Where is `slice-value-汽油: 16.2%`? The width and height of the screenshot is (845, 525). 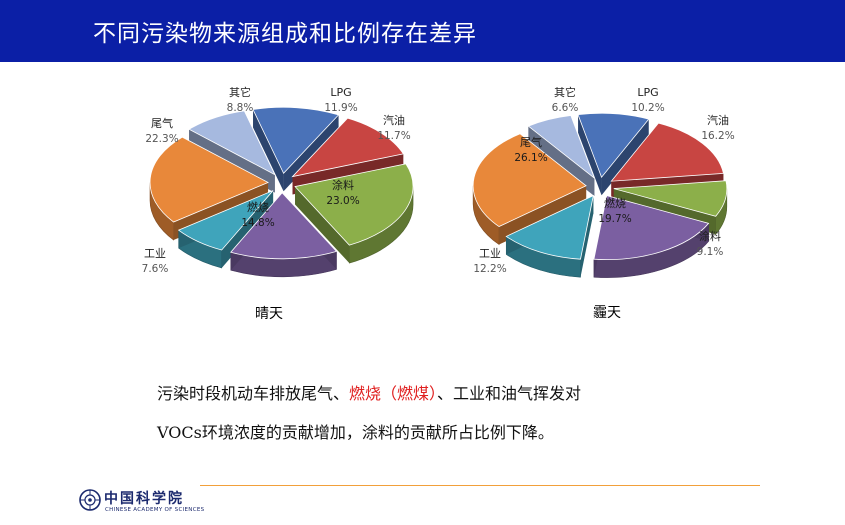 slice-value-汽油: 16.2% is located at coordinates (717, 136).